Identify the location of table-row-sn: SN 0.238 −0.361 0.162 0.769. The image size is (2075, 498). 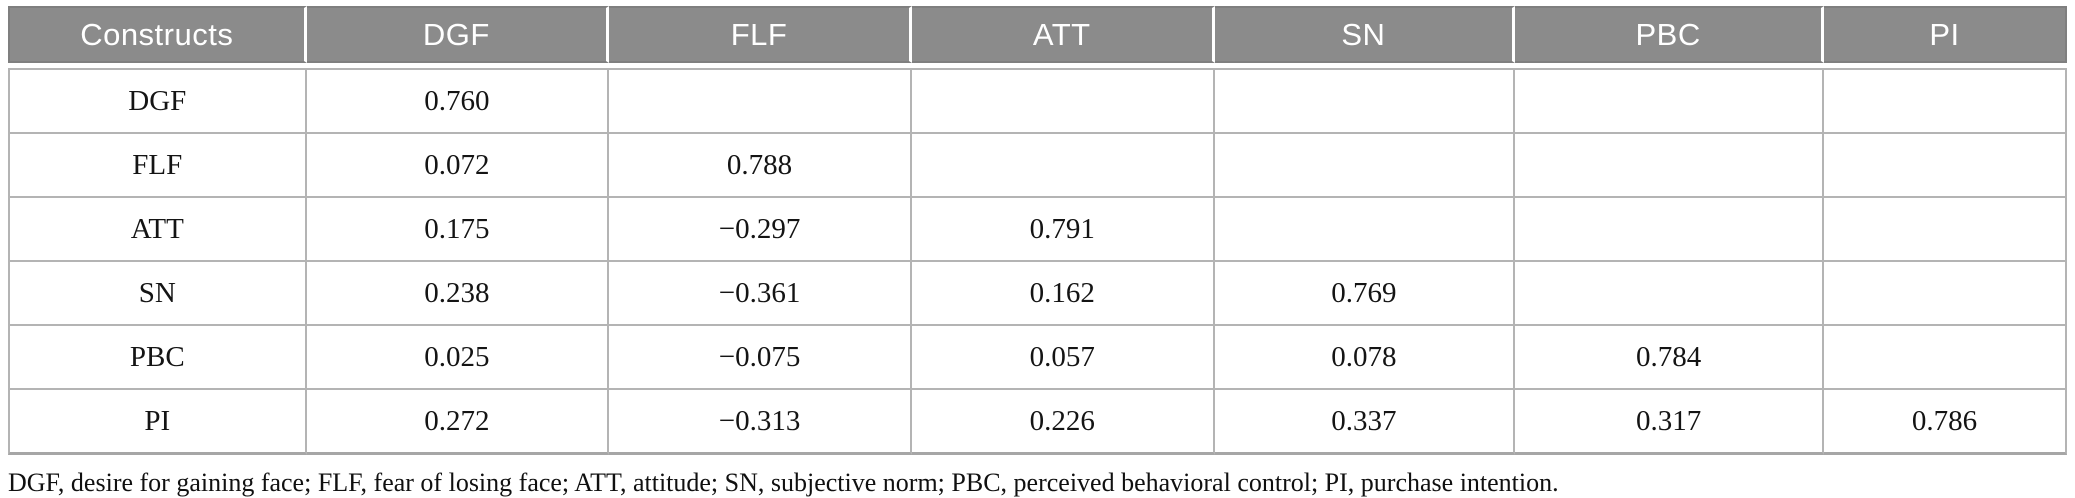
(1037, 292).